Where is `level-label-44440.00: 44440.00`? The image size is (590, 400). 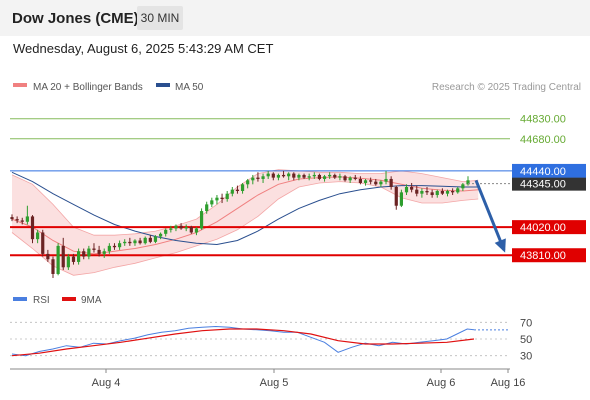 level-label-44440.00: 44440.00 is located at coordinates (543, 172).